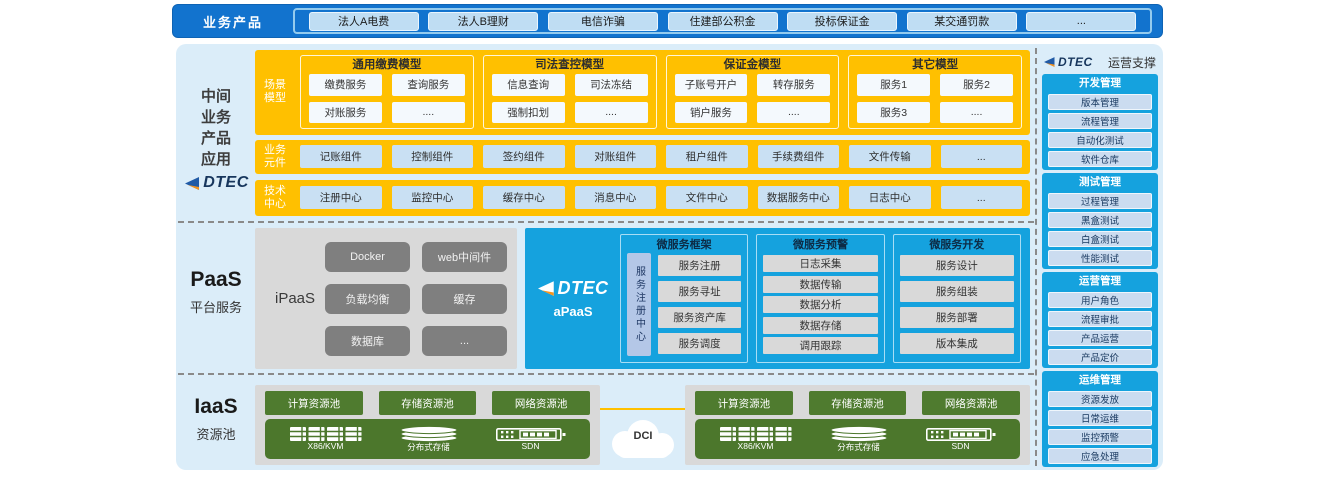 This screenshot has height=482, width=1333. I want to click on ops-panel-test: 测试管理 过程管理 黑盒测试 白盒测试 性能测试, so click(1100, 221).